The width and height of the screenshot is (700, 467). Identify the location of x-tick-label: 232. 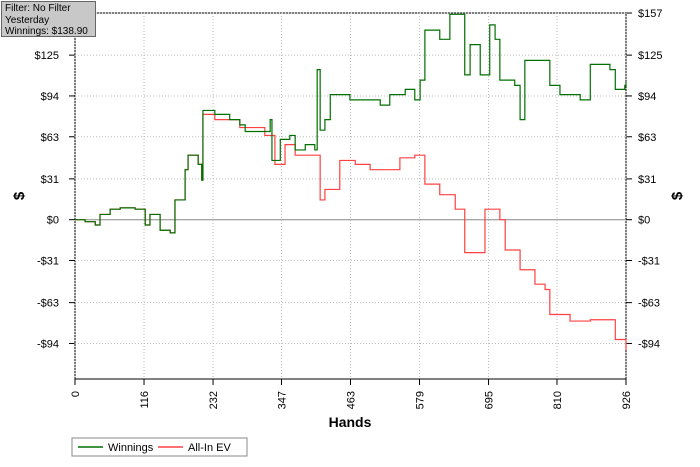
(214, 400).